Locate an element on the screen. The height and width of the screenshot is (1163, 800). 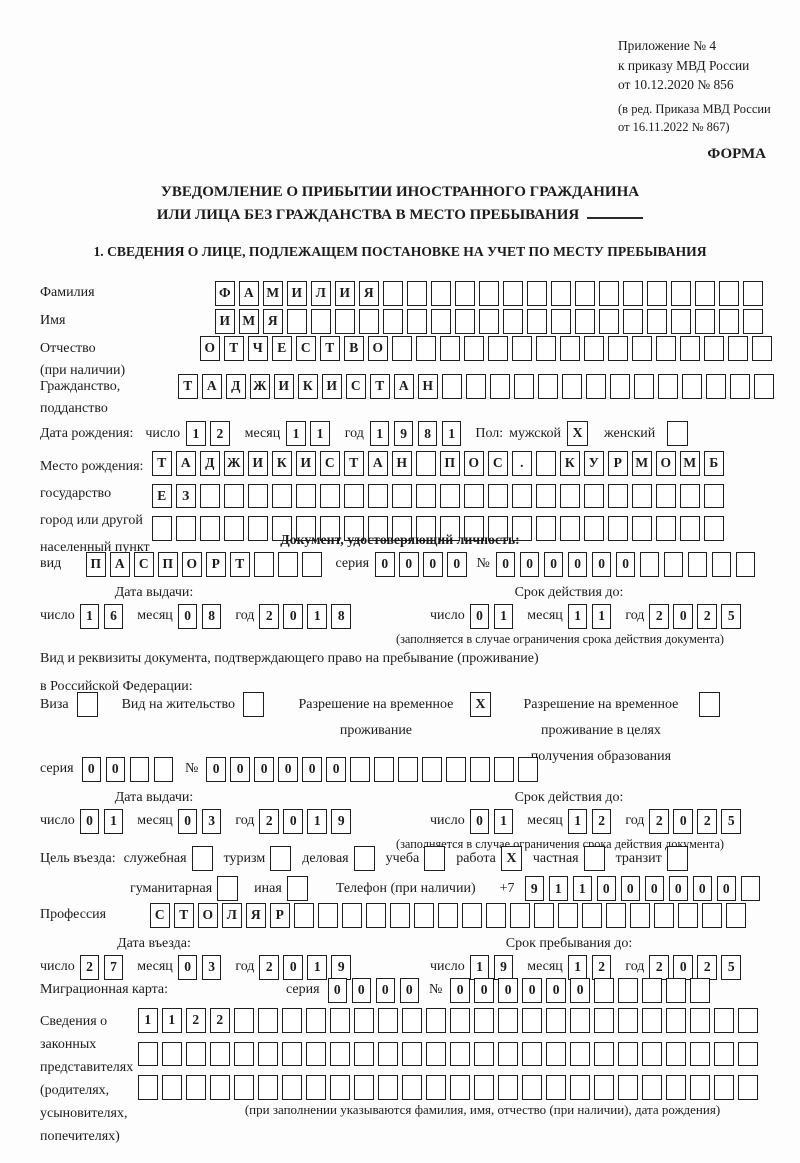
char-box: К is located at coordinates (282, 463).